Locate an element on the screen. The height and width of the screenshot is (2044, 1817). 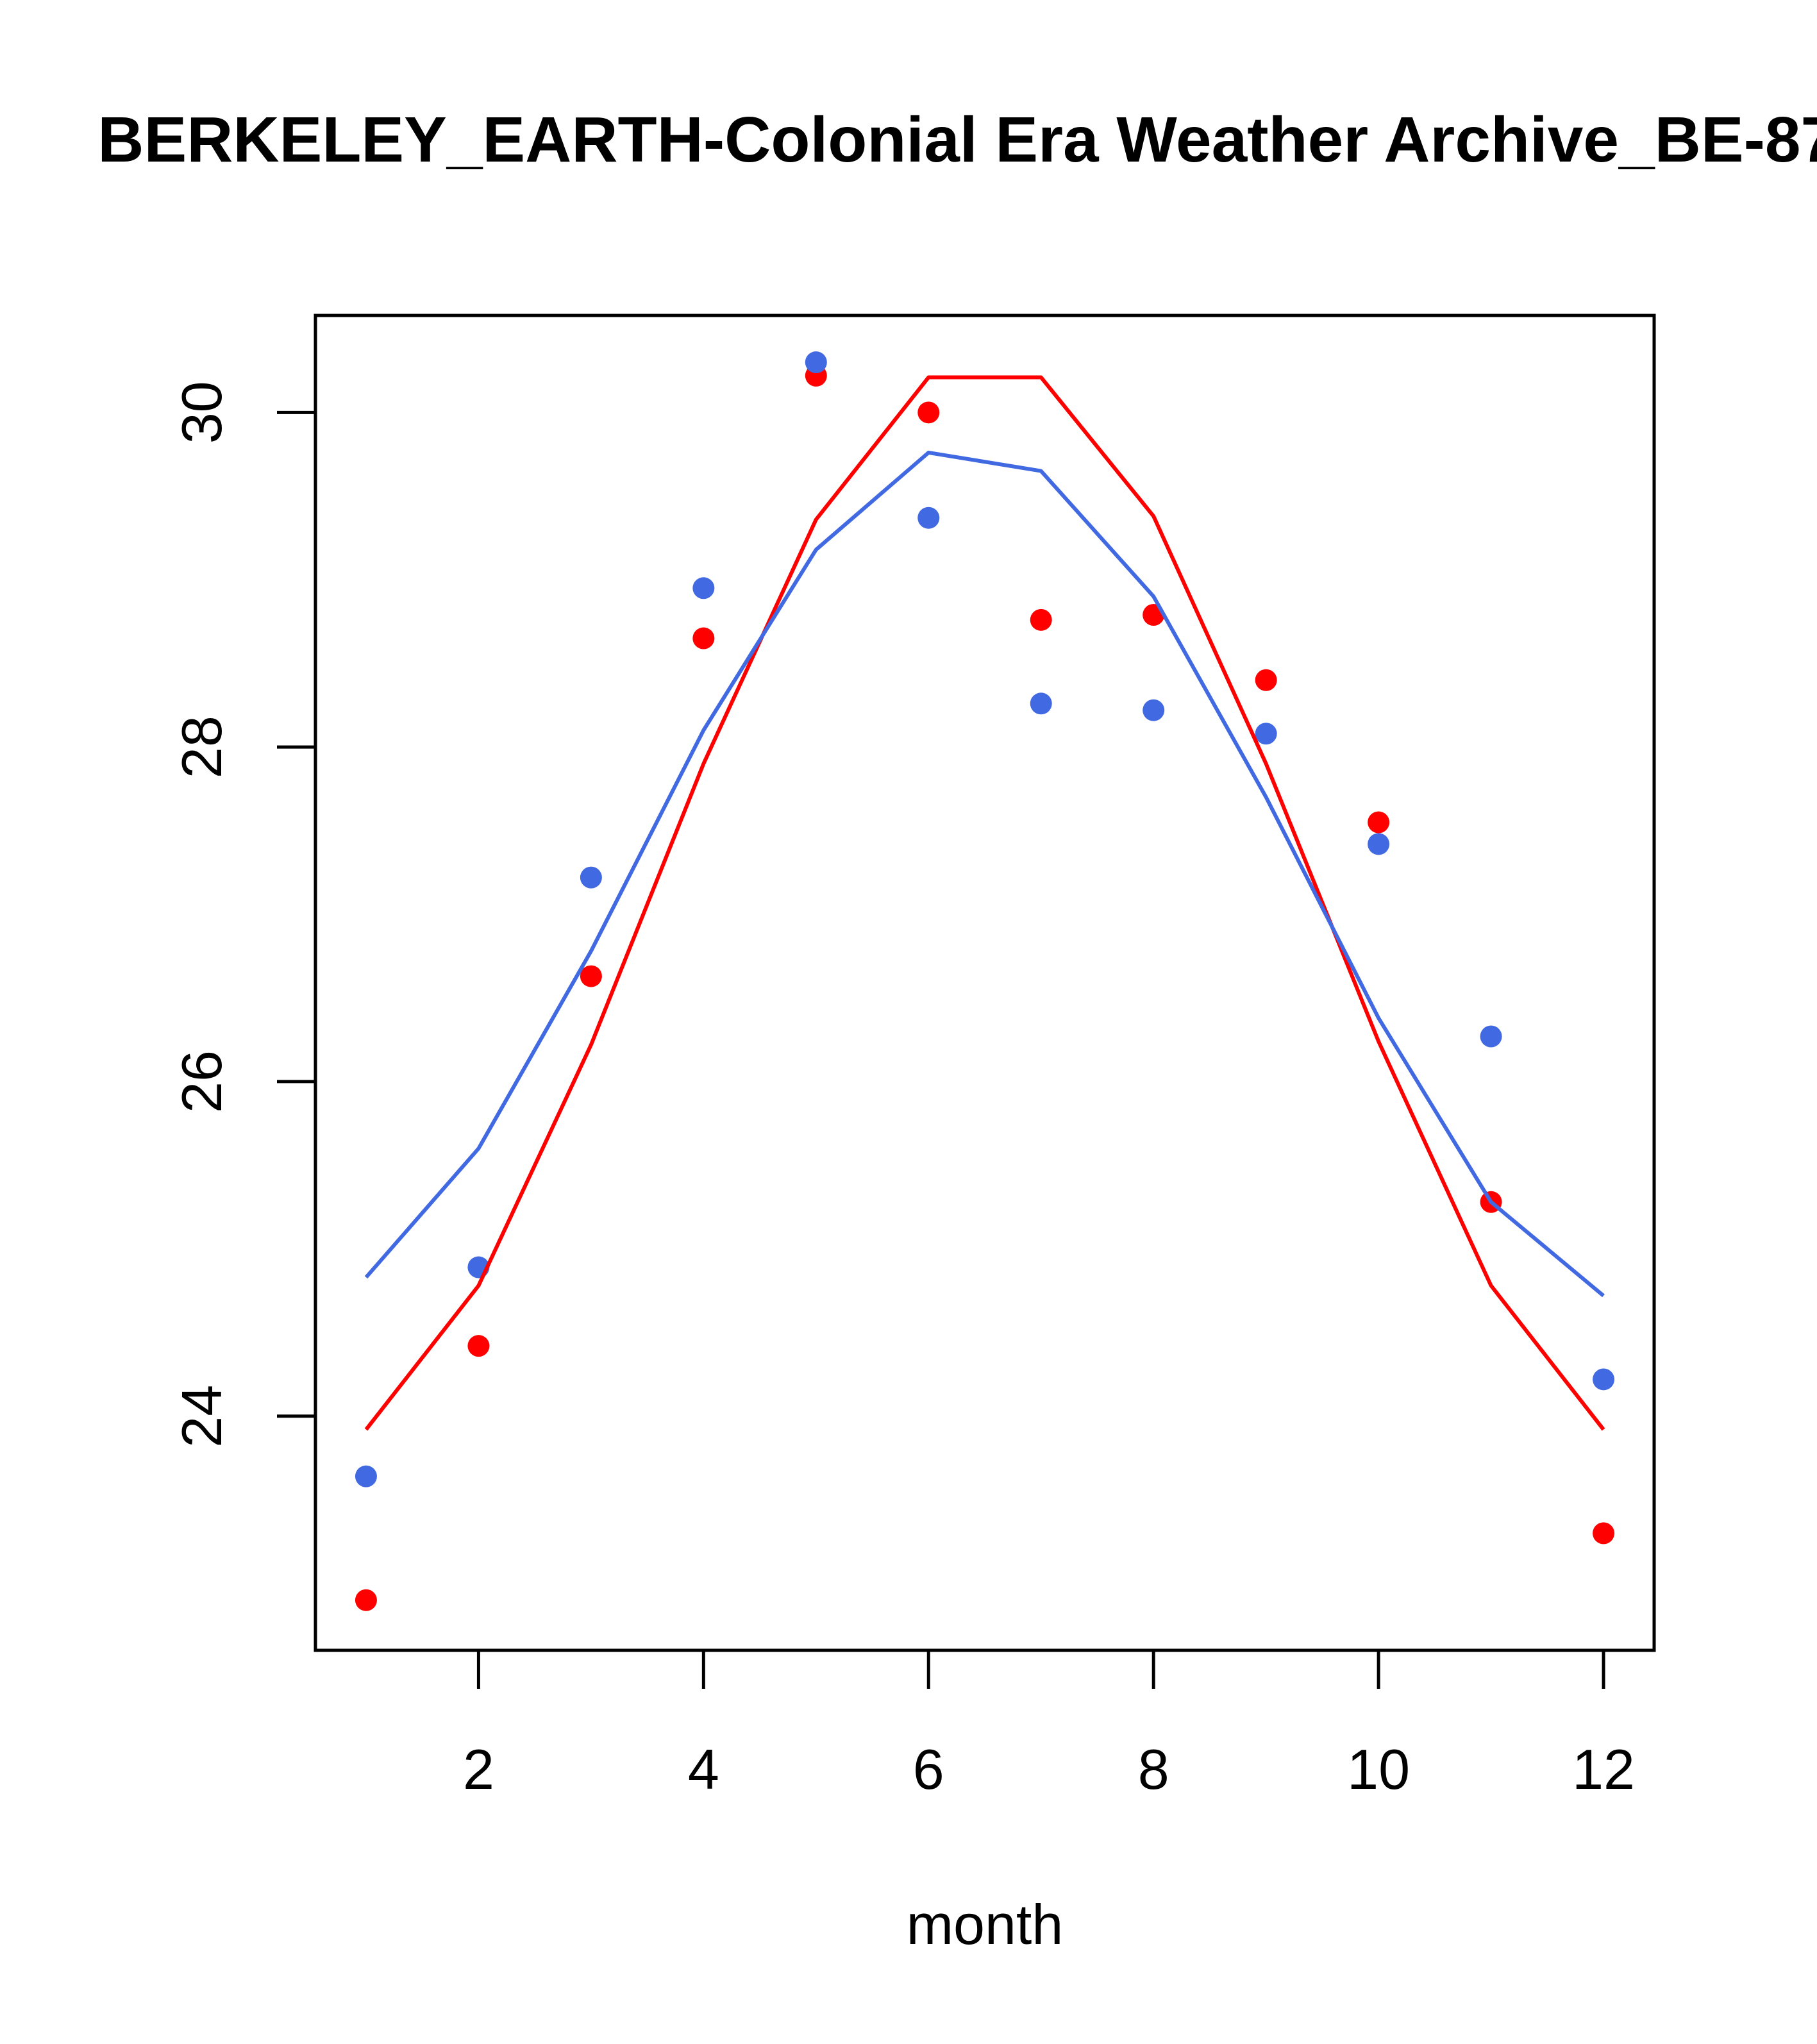
y-axis: 24 26 28 30 is located at coordinates (243, 915).